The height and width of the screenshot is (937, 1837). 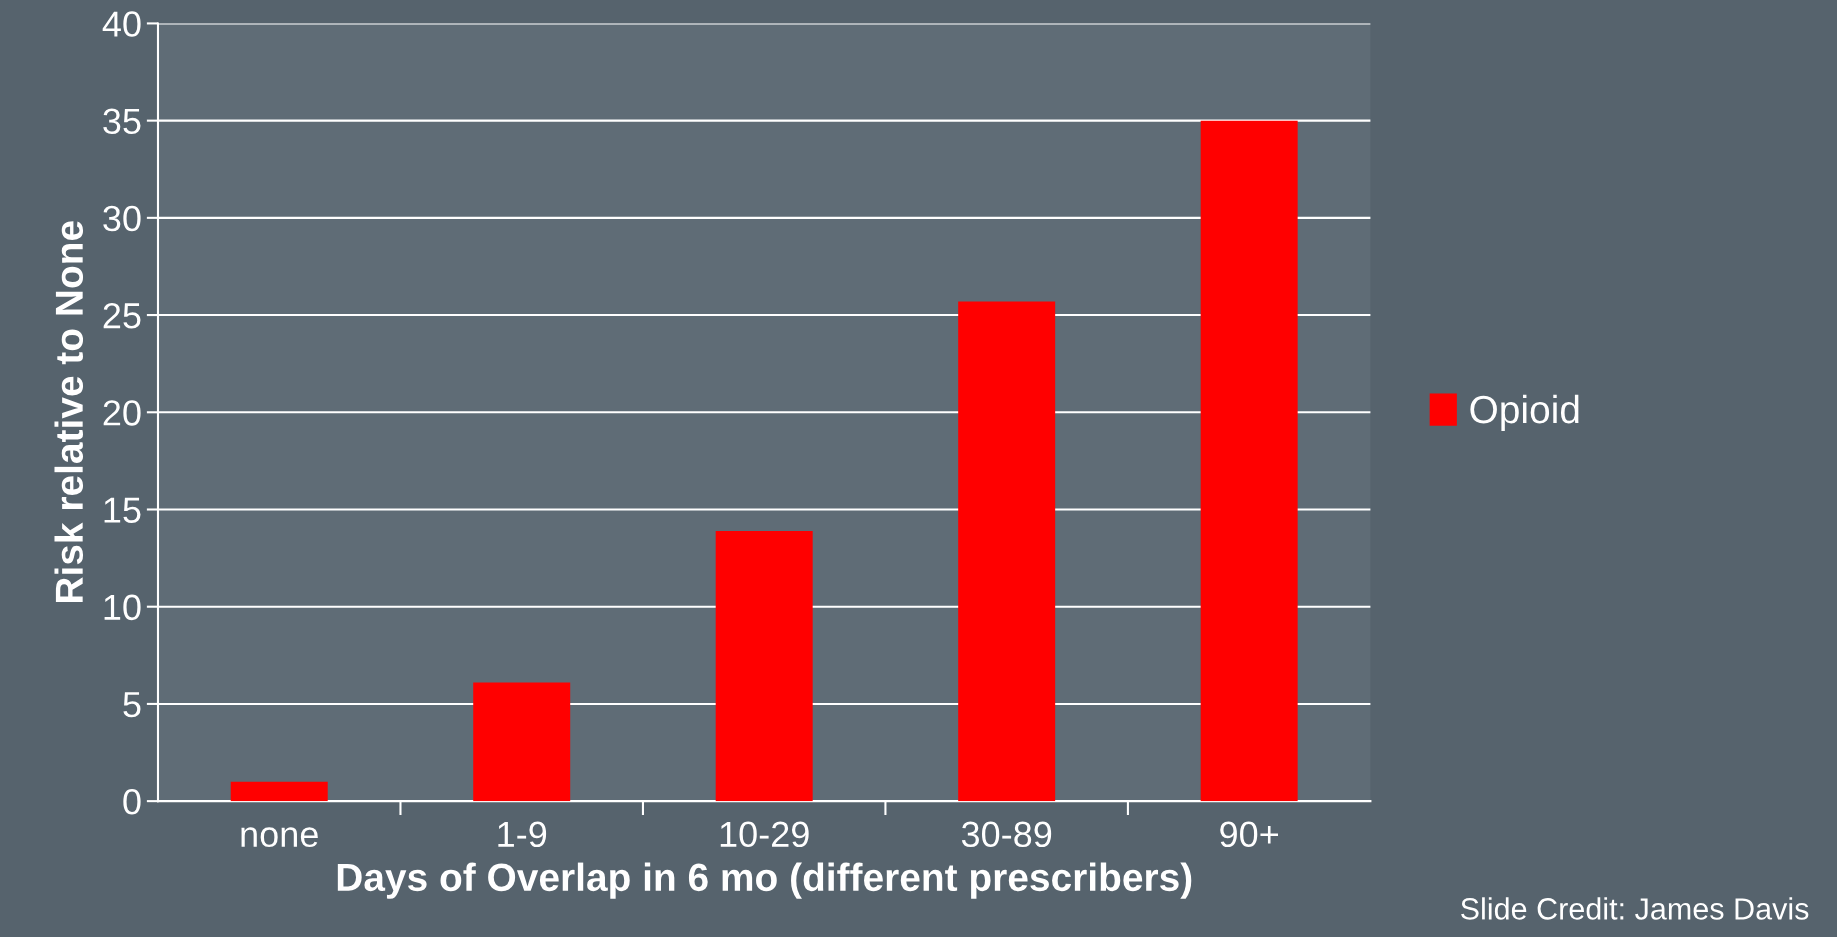 I want to click on y-axis-title: Risk relative to None, so click(x=69, y=412).